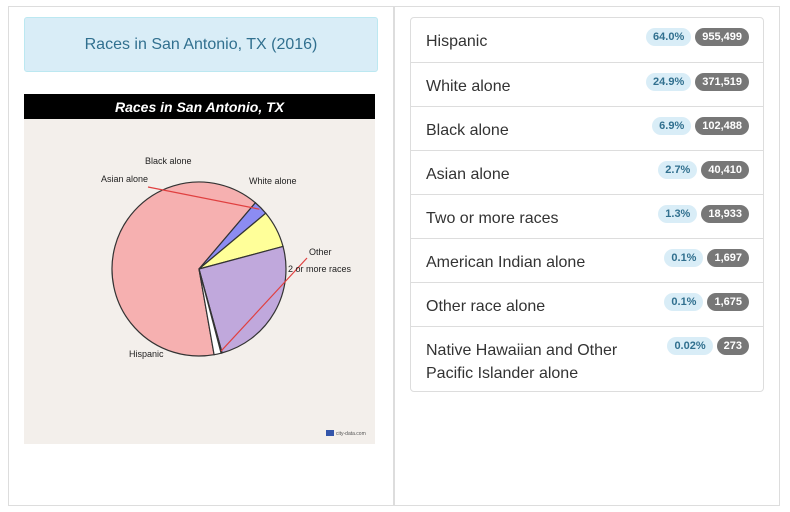 The height and width of the screenshot is (512, 790). What do you see at coordinates (273, 181) in the screenshot?
I see `slice-label: White alone` at bounding box center [273, 181].